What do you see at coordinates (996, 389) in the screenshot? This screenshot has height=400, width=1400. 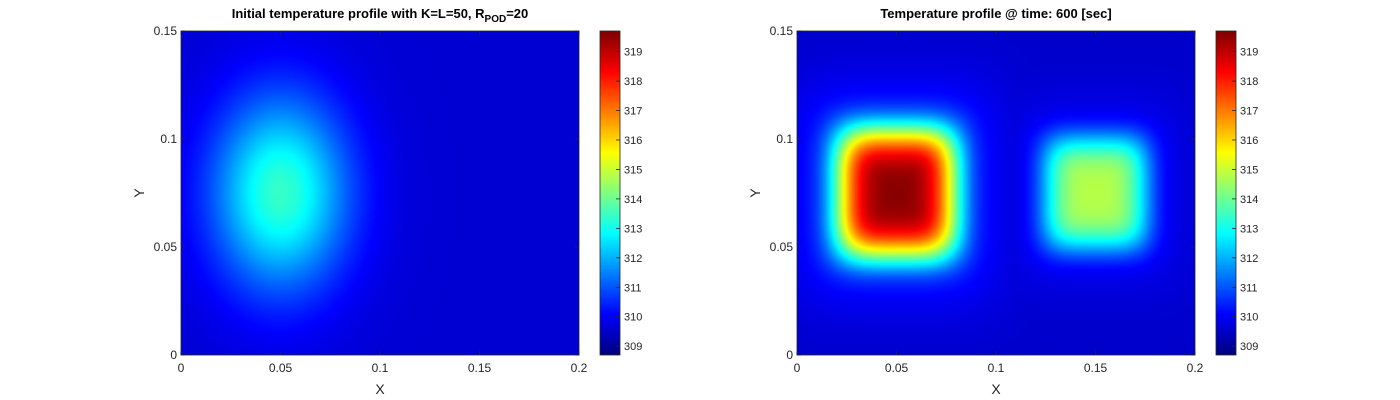 I see `x-axis-label-2: X` at bounding box center [996, 389].